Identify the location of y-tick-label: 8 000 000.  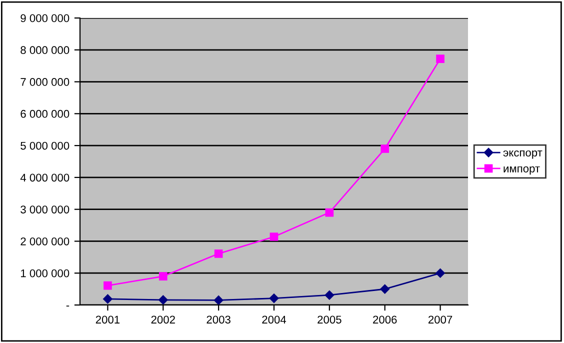
(45, 50).